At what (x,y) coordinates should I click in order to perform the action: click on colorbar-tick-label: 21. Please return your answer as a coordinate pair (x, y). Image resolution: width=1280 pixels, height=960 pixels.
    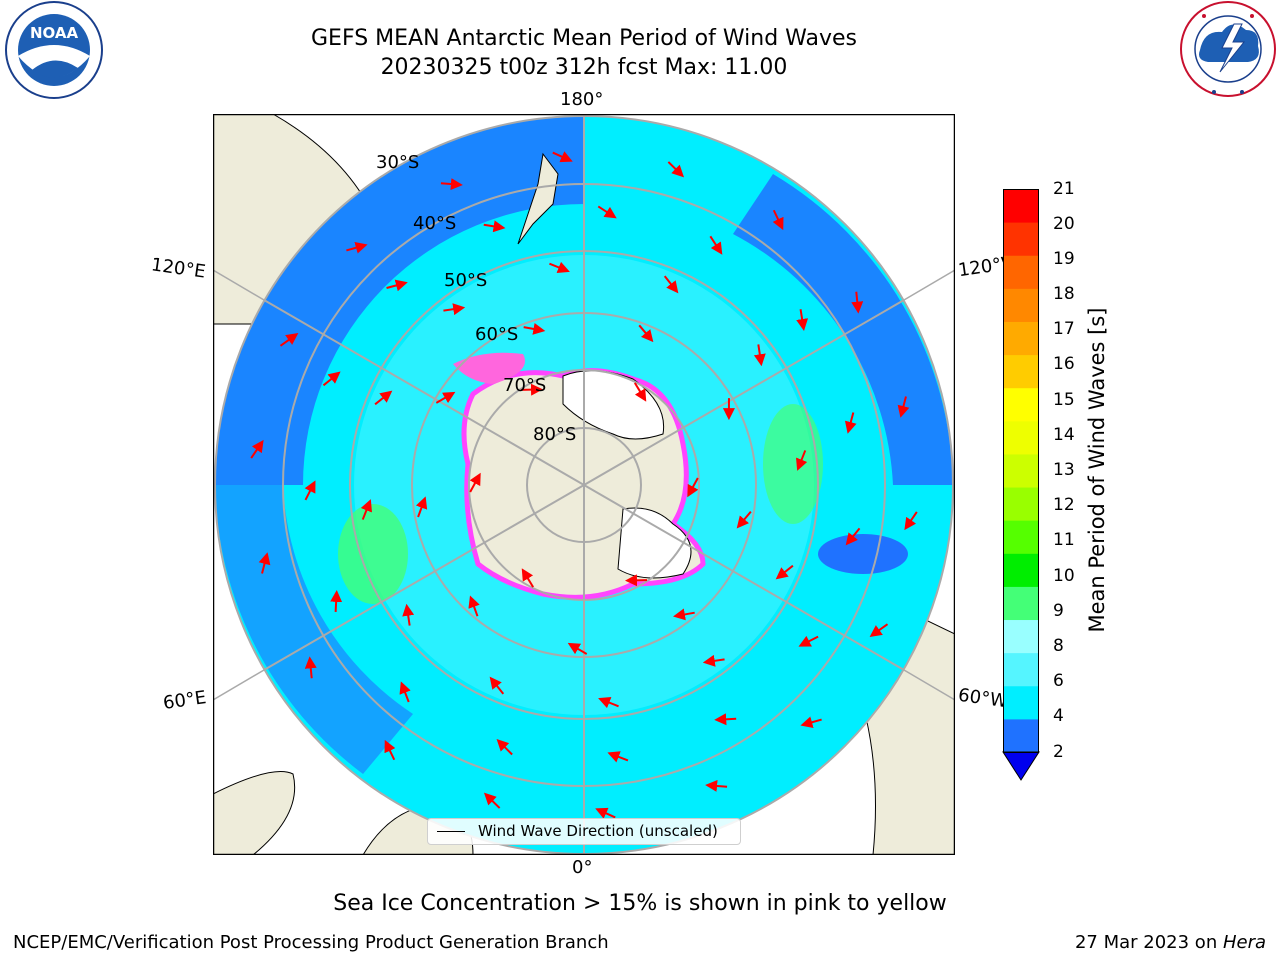
    Looking at the image, I should click on (1064, 188).